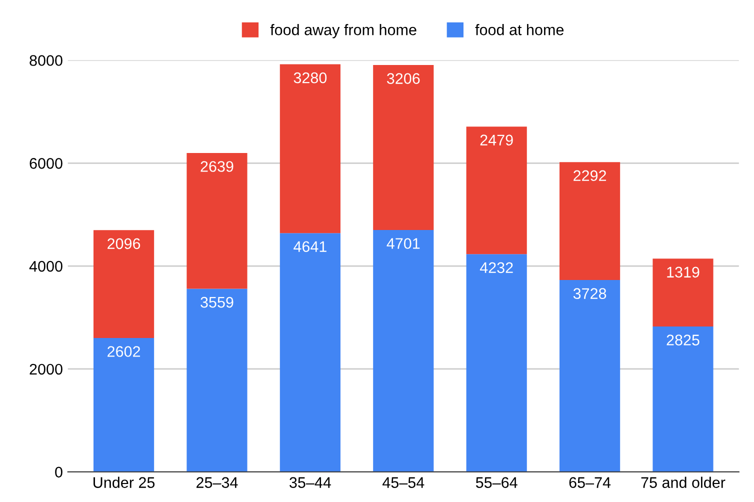  I want to click on data-label: 3728, so click(589, 293).